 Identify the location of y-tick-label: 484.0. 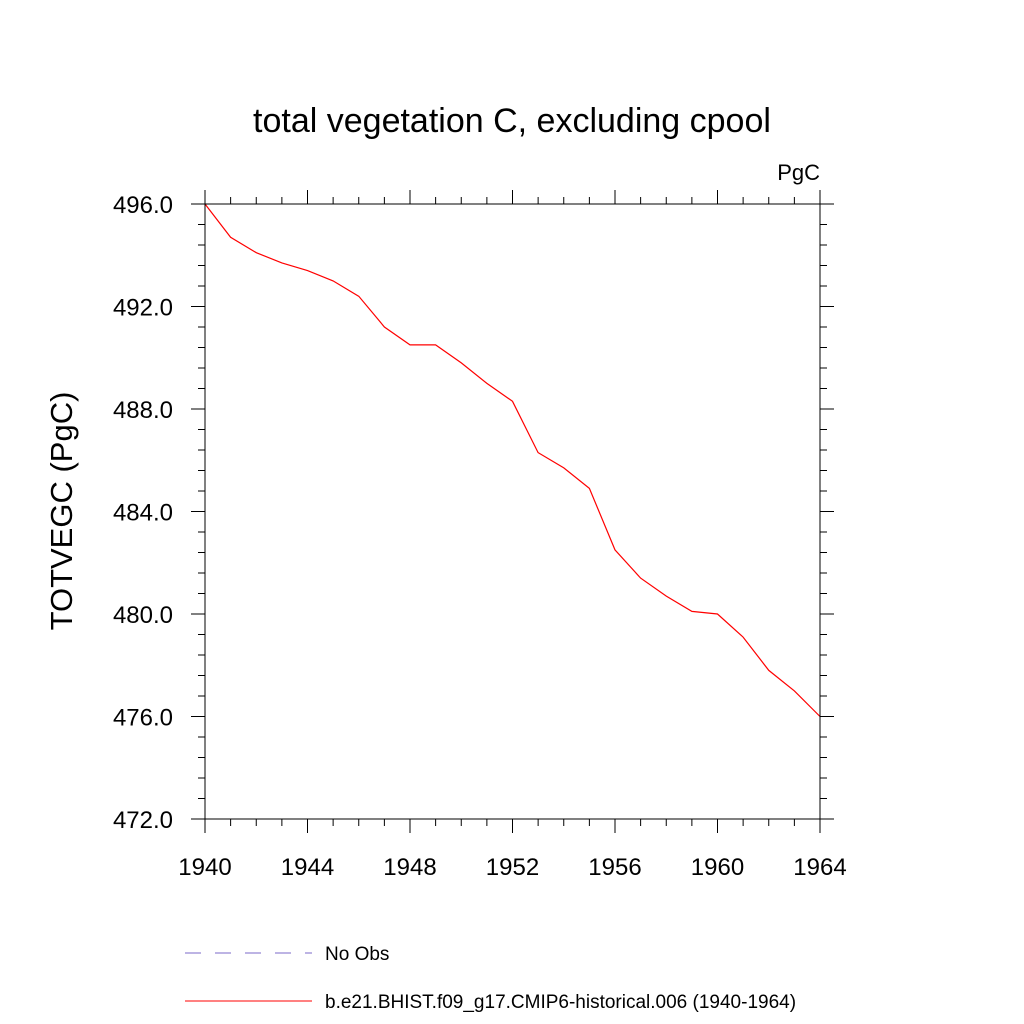
(143, 513).